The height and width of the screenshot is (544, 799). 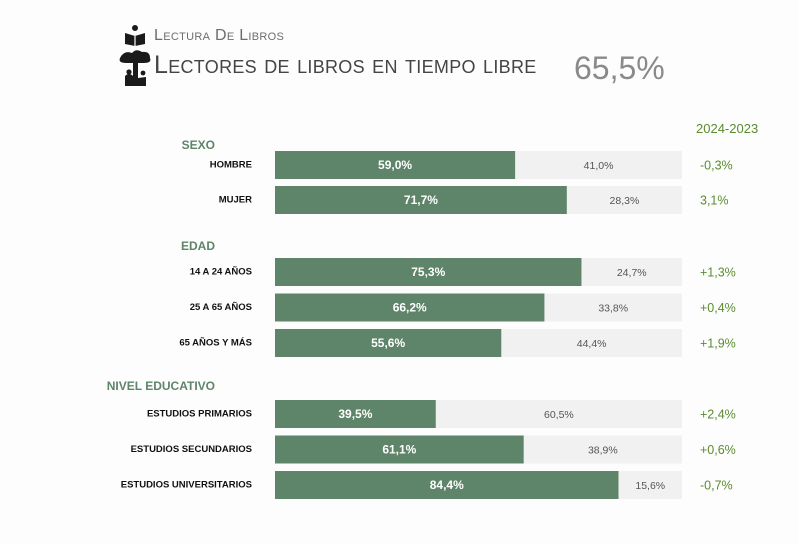 I want to click on value-label: 59,0%, so click(x=395, y=165).